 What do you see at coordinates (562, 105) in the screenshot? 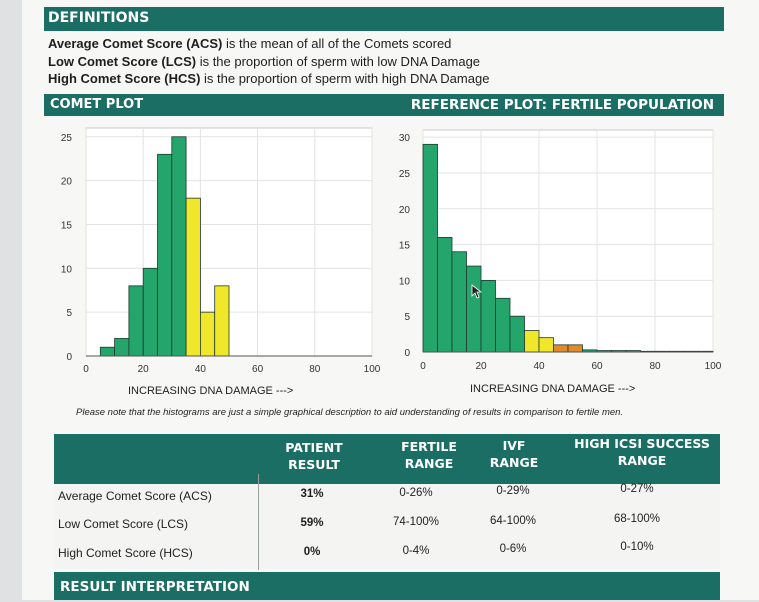
I see `reference-plot-title: REFERENCE PLOT: FERTILE POPULATION` at bounding box center [562, 105].